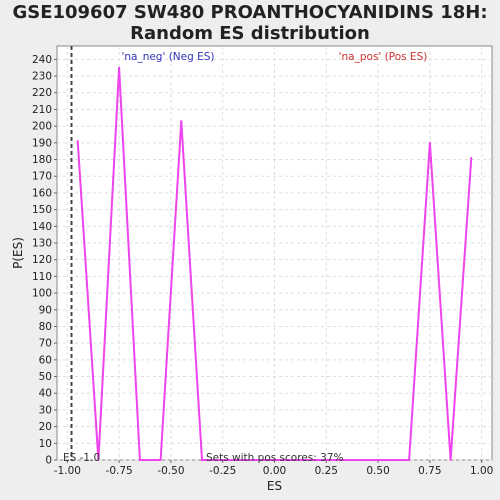 The width and height of the screenshot is (500, 500). Describe the element at coordinates (250, 33) in the screenshot. I see `chart-title-line2: Random ES distribution` at that location.